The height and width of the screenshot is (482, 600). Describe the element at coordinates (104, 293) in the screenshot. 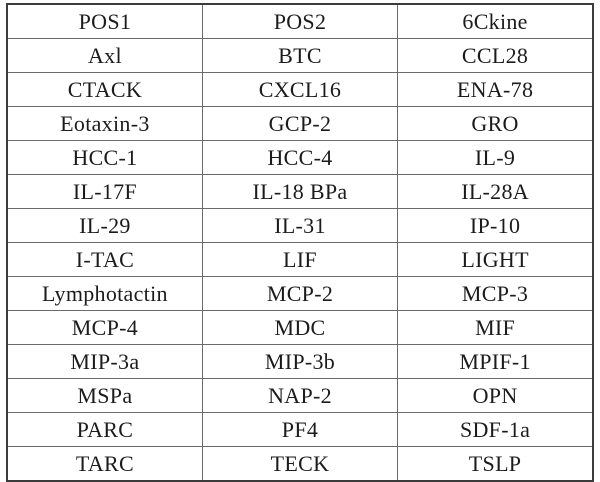

I see `table-cell: Lymphotactin` at that location.